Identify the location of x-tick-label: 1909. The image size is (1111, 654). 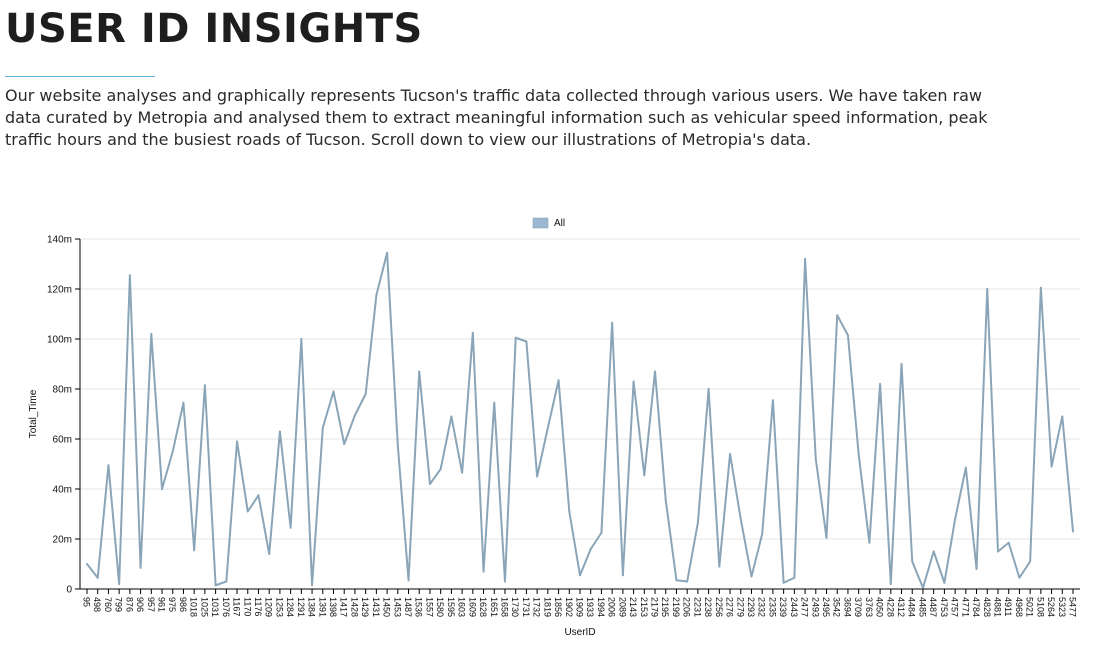
(580, 607).